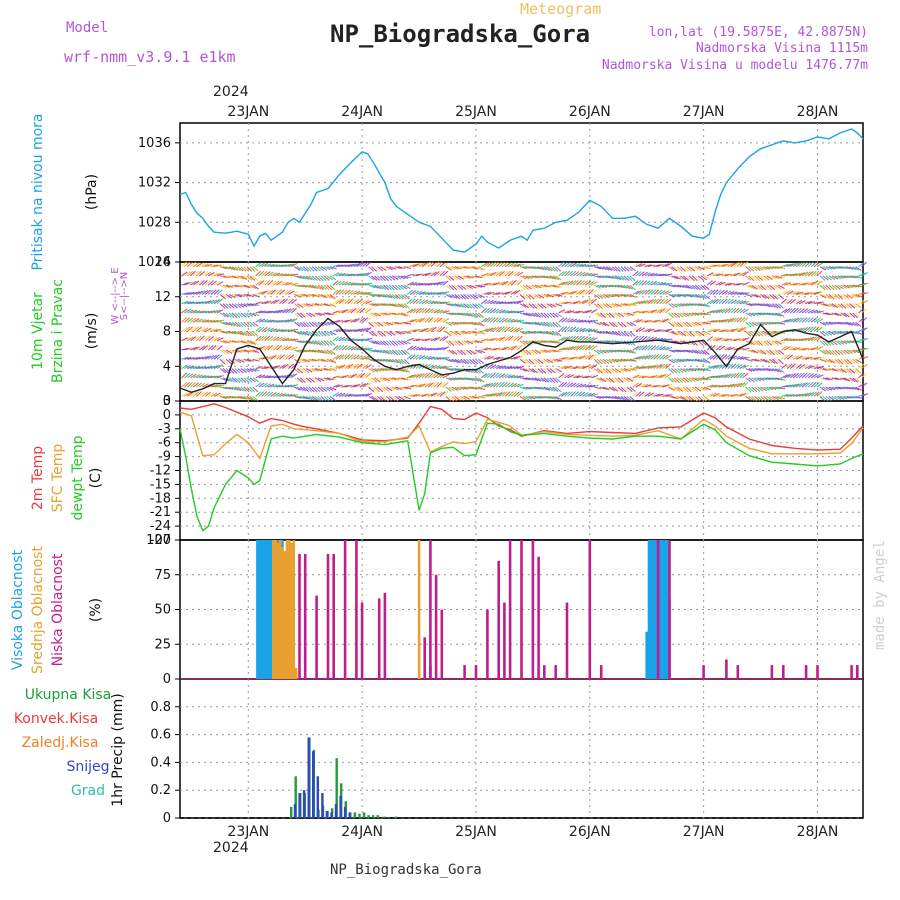  Describe the element at coordinates (18, 609) in the screenshot. I see `cloud-label-high: Visoka Oblacnost` at that location.